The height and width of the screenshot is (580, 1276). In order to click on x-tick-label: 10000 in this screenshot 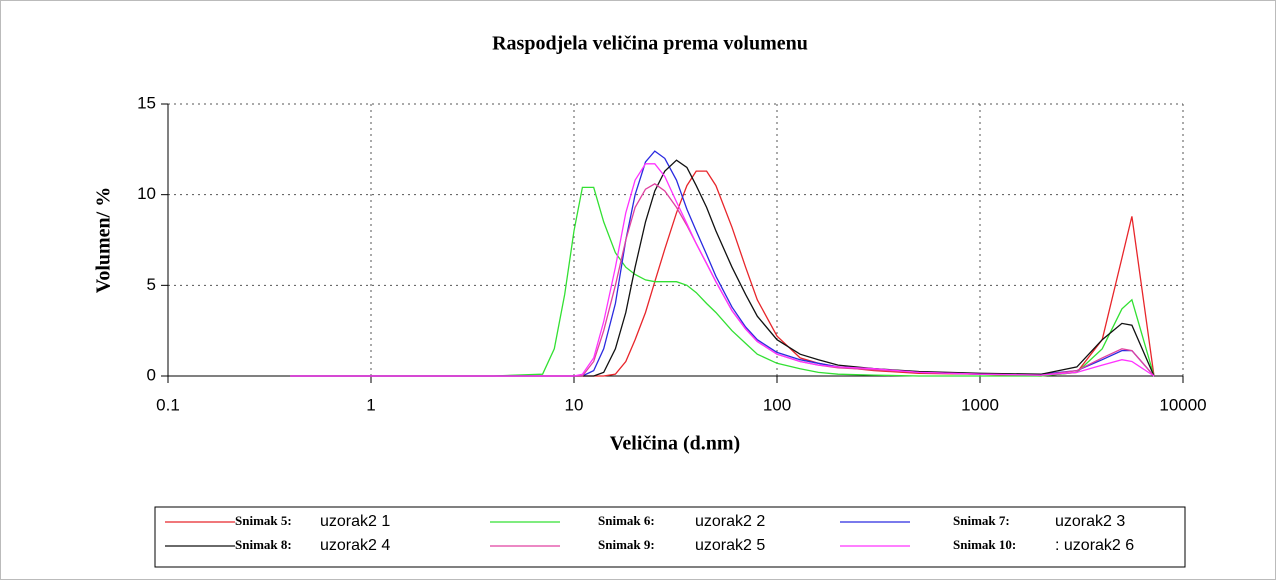, I will do `click(1182, 404)`.